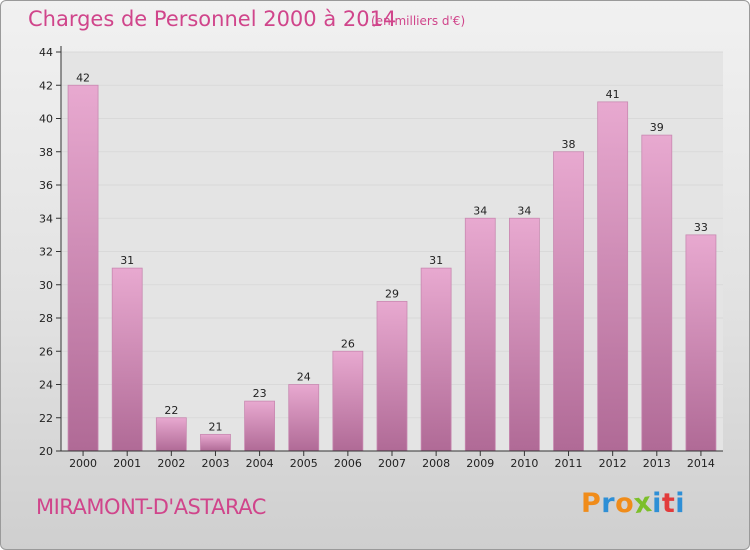  What do you see at coordinates (569, 144) in the screenshot?
I see `data-label-2011: 38` at bounding box center [569, 144].